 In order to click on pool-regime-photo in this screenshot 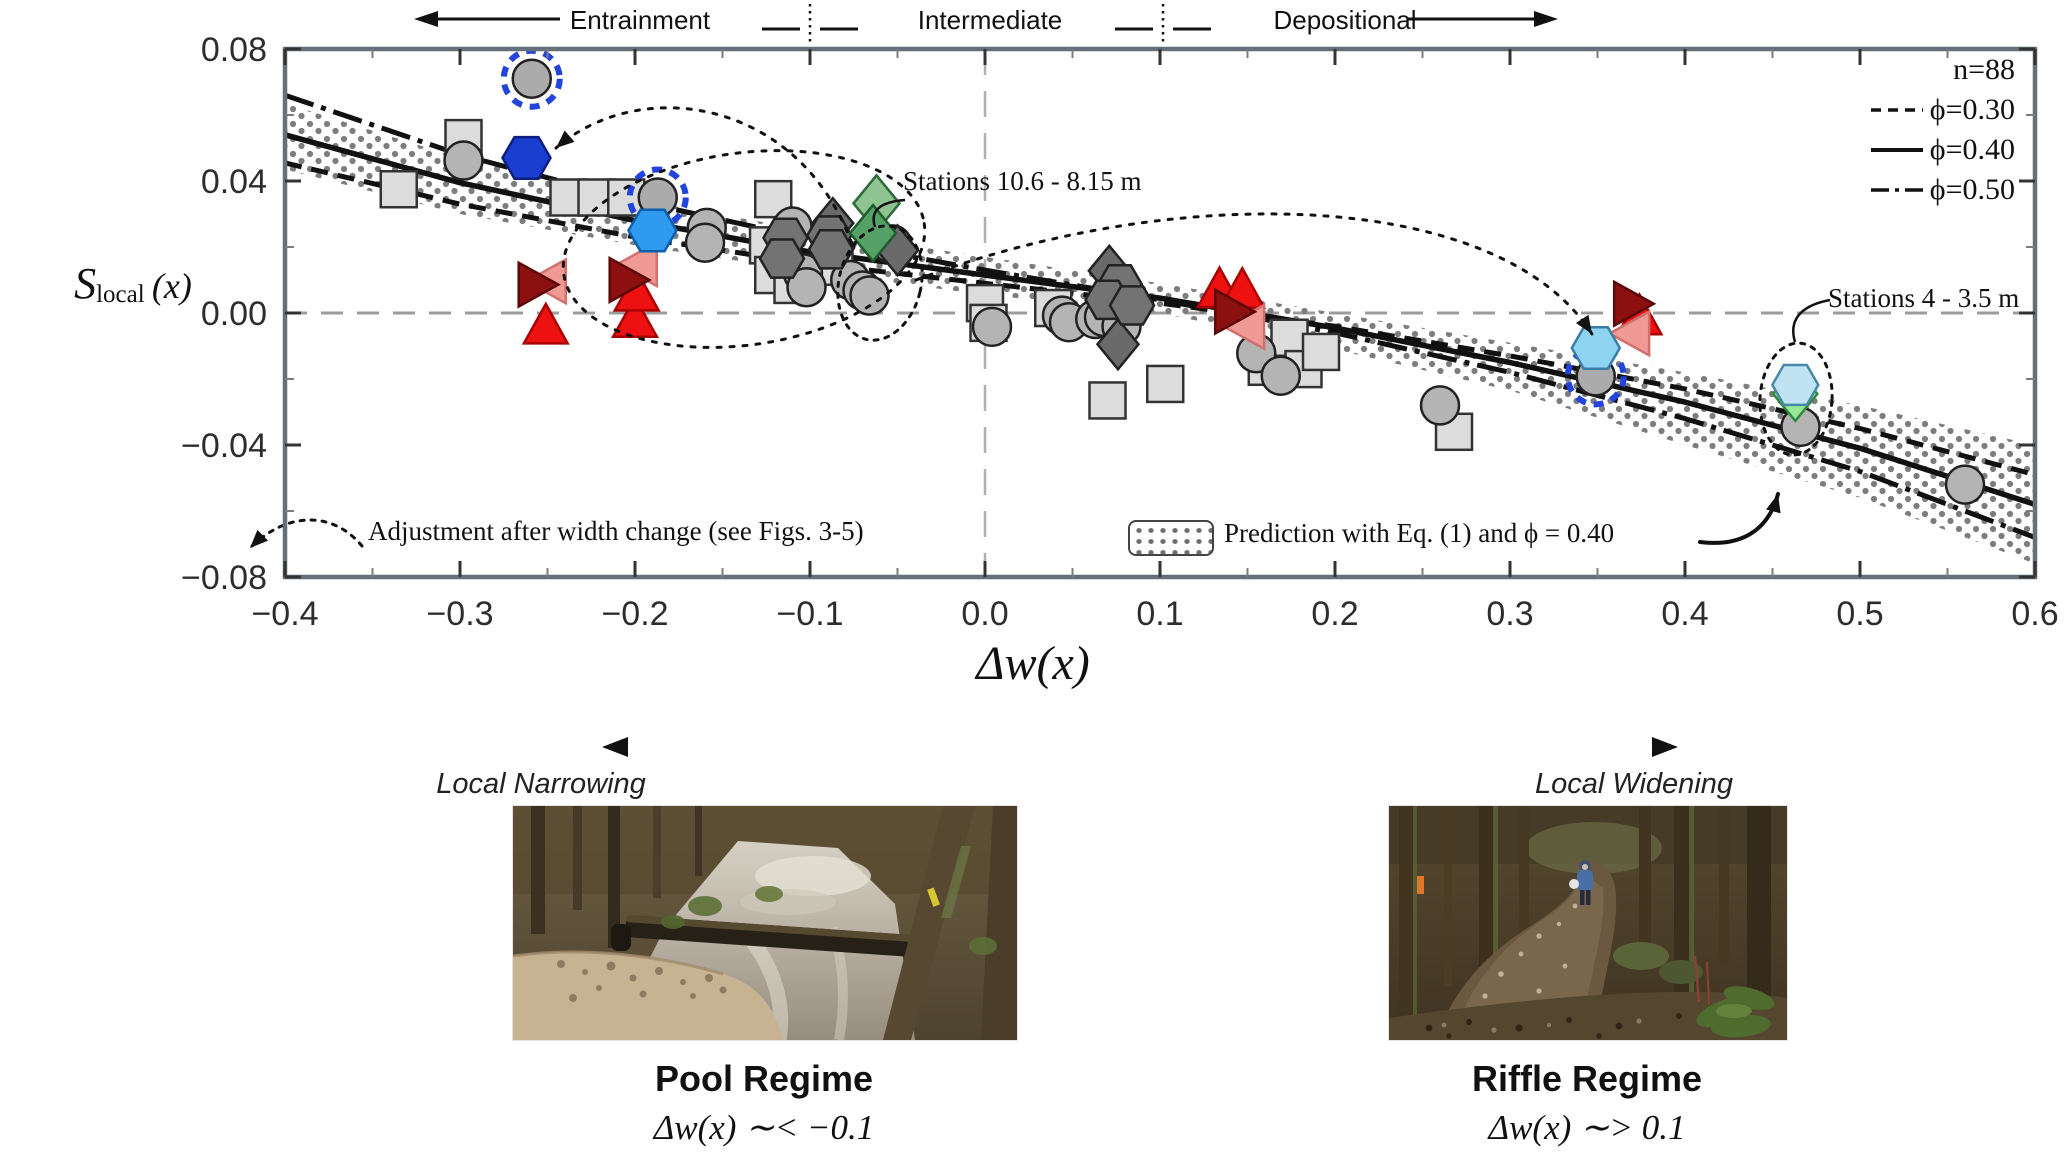, I will do `click(765, 923)`.